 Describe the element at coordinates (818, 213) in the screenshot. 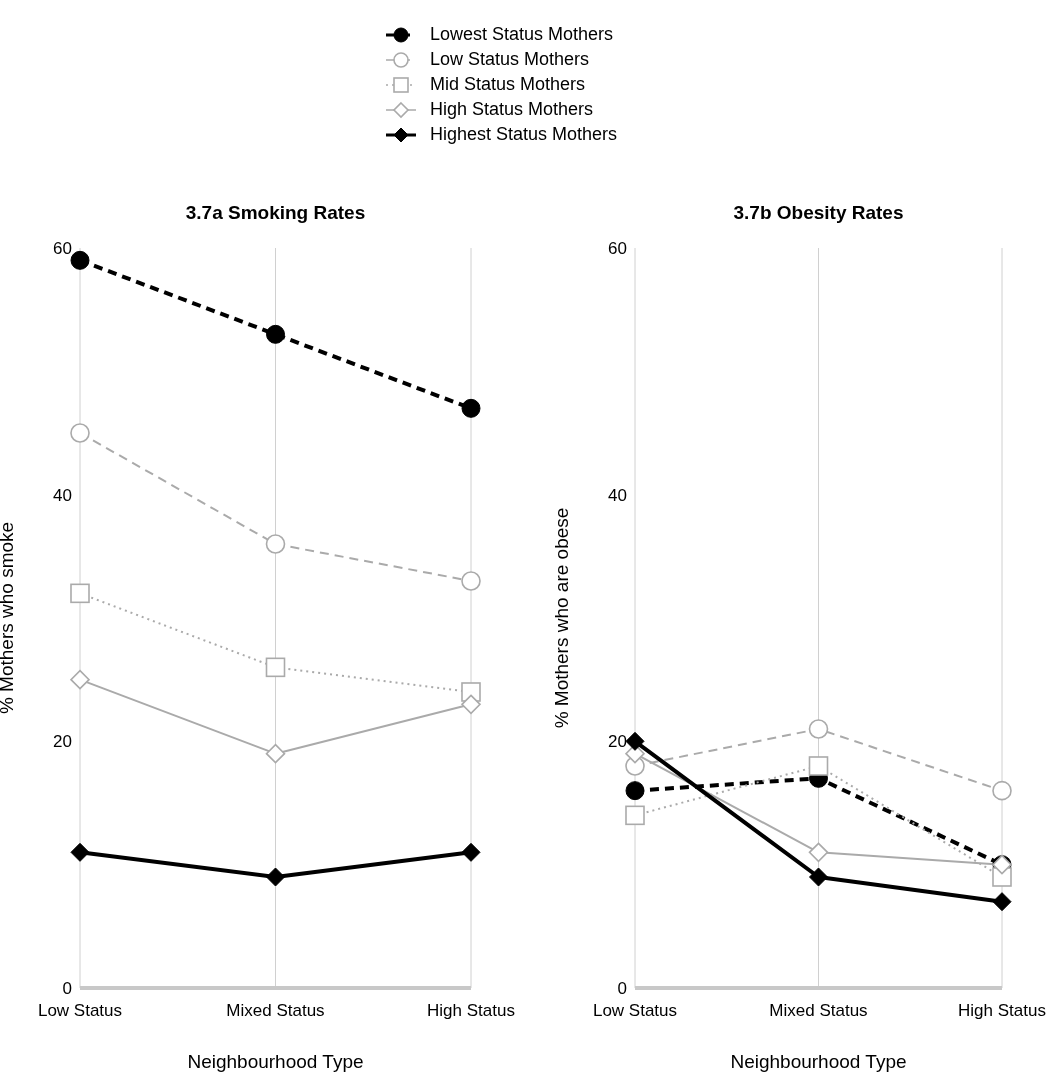

I see `chart-title: 3.7b Obesity Rates` at that location.